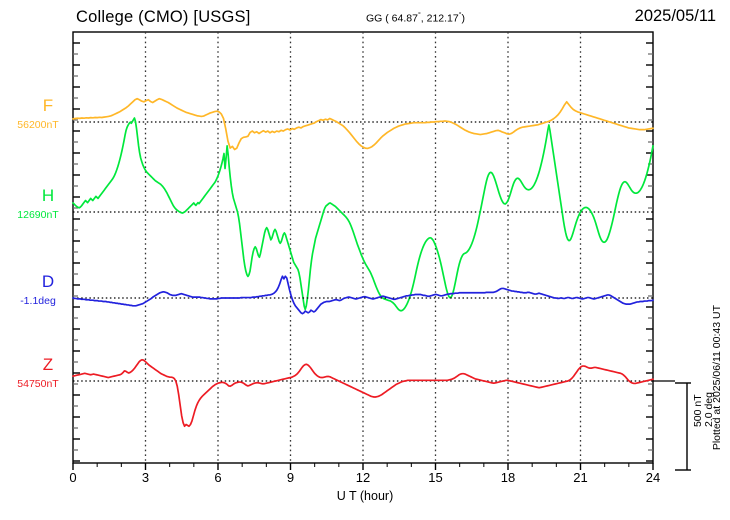 The height and width of the screenshot is (520, 730). What do you see at coordinates (460, 15) in the screenshot?
I see `degree-icon-lon: °` at bounding box center [460, 15].